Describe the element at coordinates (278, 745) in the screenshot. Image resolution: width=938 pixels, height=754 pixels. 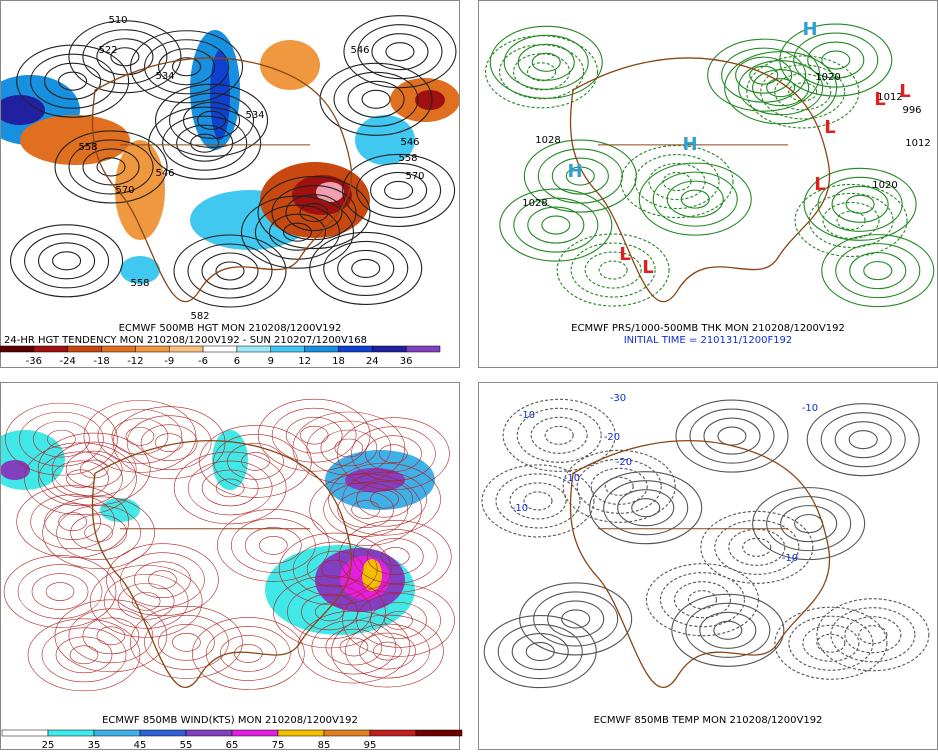
I see `colorbar-label: 75` at that location.